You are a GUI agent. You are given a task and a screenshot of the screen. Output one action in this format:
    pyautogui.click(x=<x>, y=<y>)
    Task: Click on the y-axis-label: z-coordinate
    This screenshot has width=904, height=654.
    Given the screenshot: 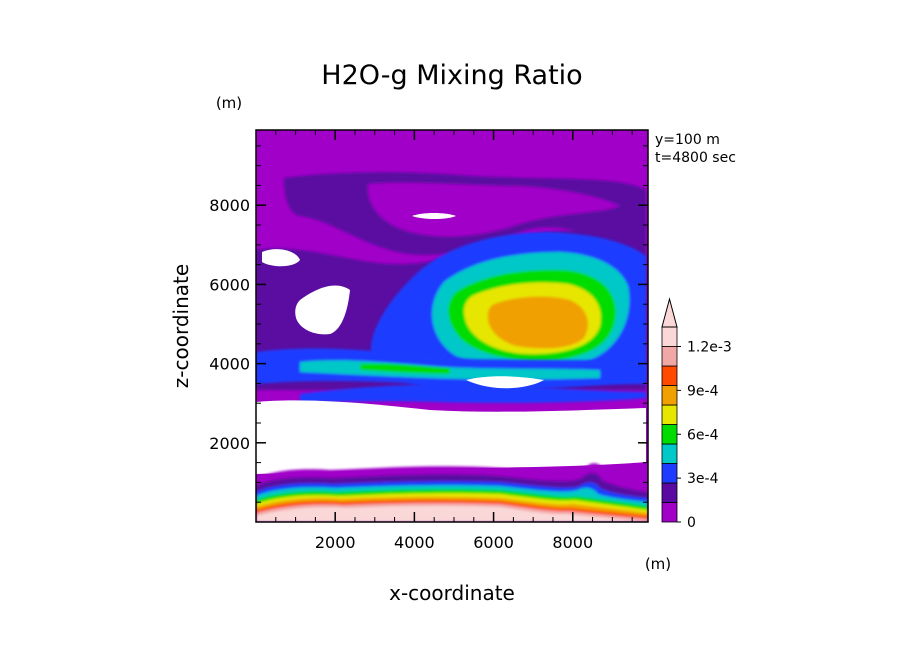 What is the action you would take?
    pyautogui.click(x=181, y=326)
    